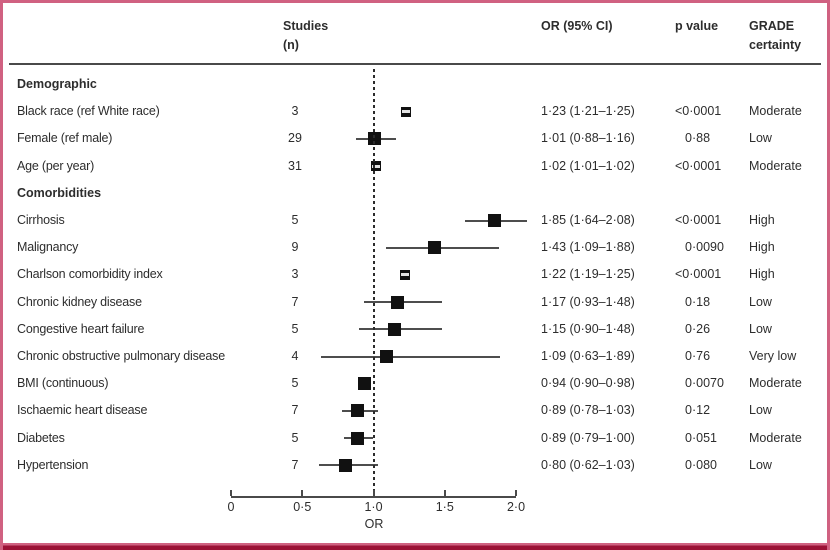 Image resolution: width=830 pixels, height=550 pixels. What do you see at coordinates (588, 247) in the screenshot?
I see `or-ci-value: 1·43 (1·09–1·88)` at bounding box center [588, 247].